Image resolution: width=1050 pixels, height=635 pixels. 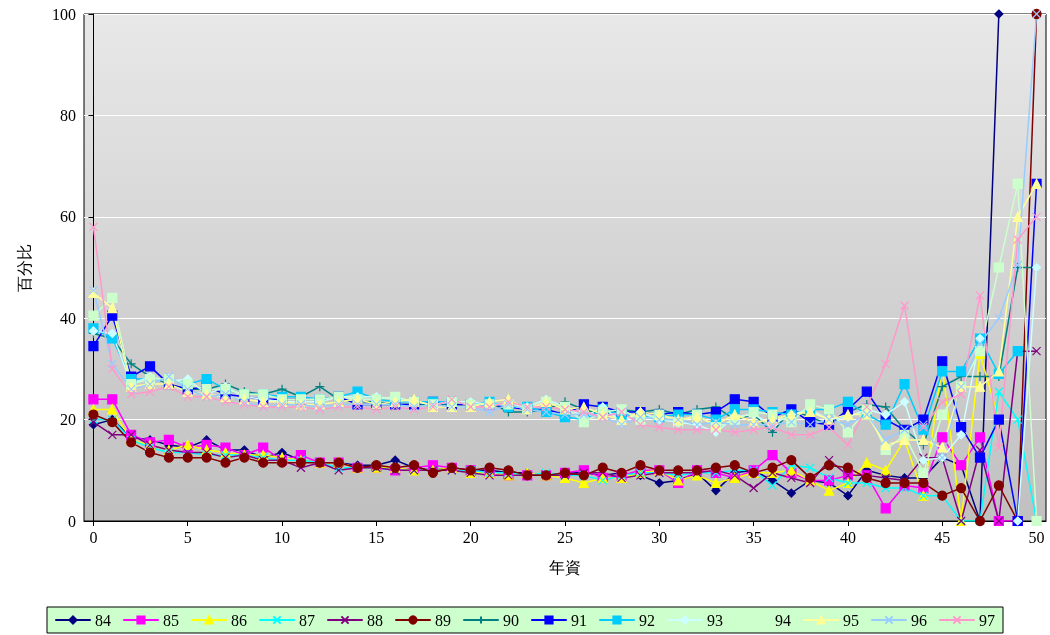 What do you see at coordinates (753, 537) in the screenshot?
I see `x-tick-label: 35` at bounding box center [753, 537].